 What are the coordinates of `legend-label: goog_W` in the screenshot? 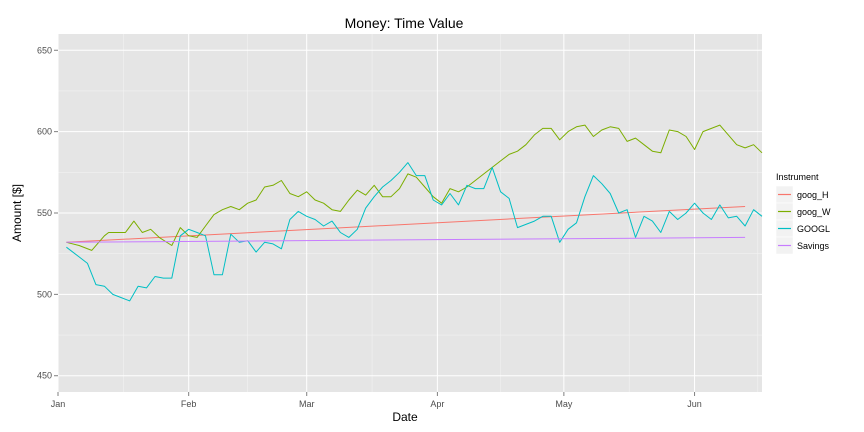 It's located at (814, 212).